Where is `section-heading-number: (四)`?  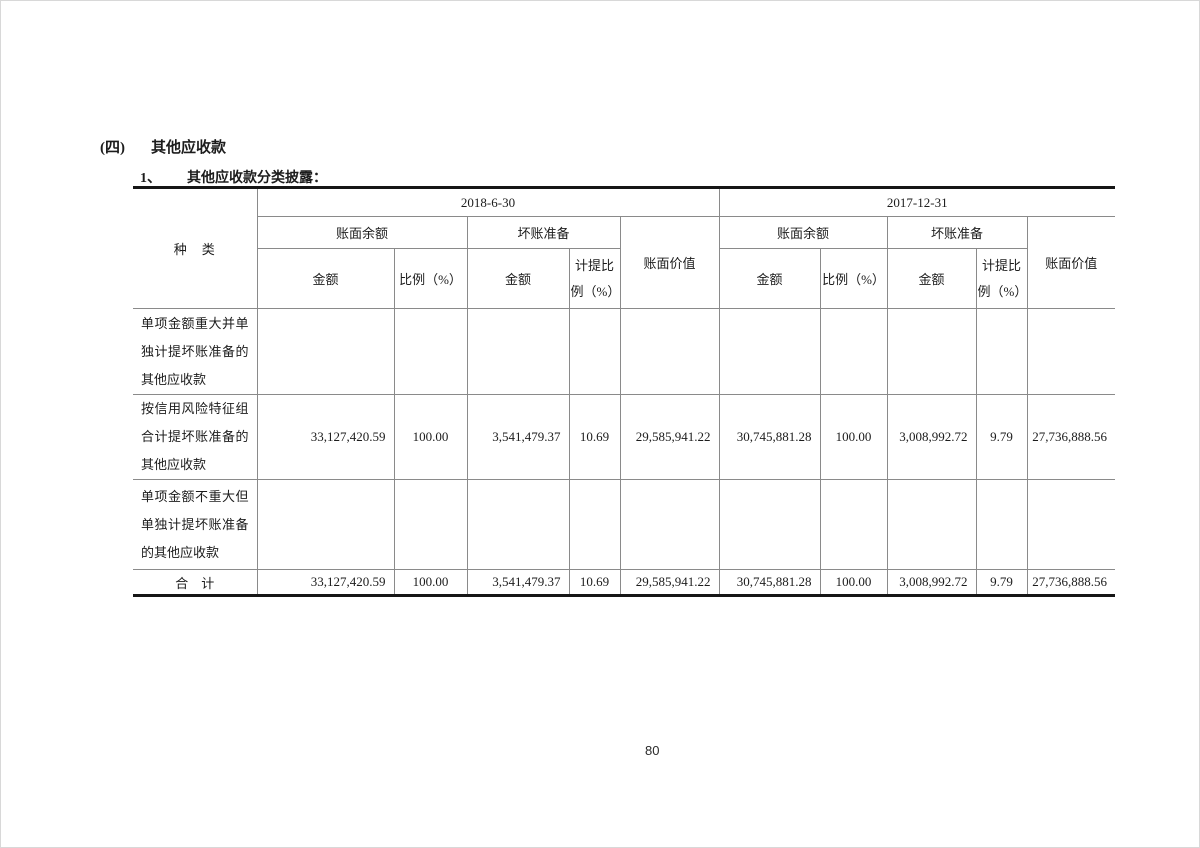 section-heading-number: (四) is located at coordinates (112, 148).